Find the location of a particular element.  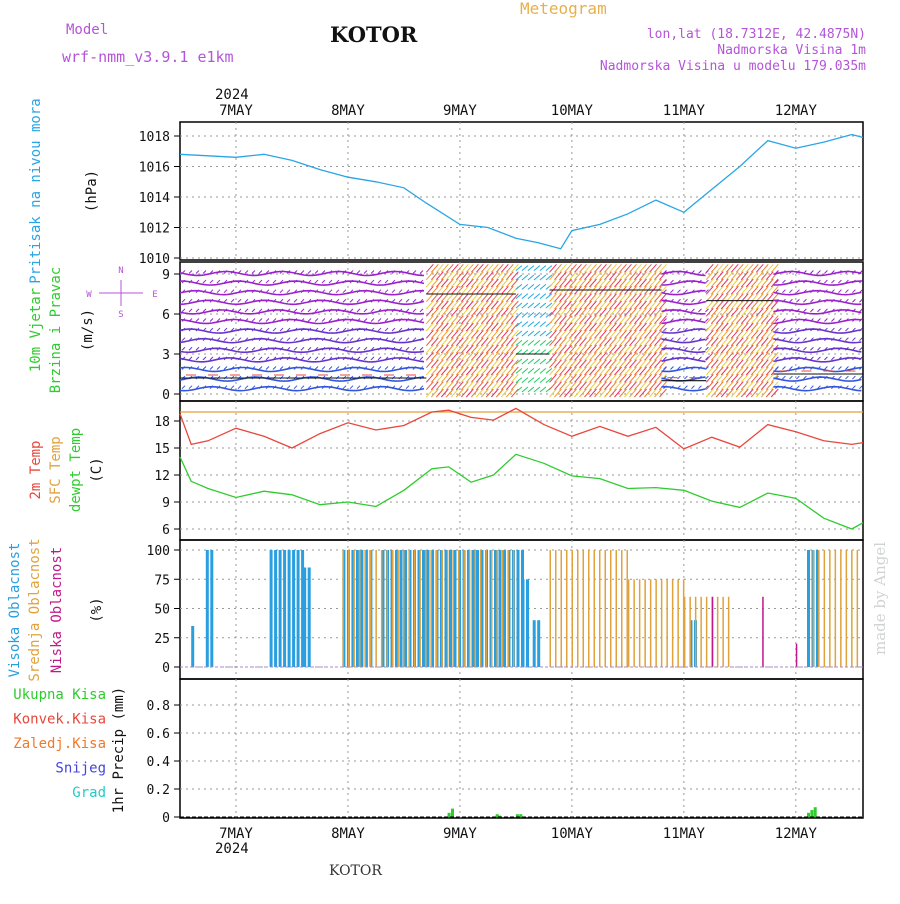

precip-bar is located at coordinates (808, 814).